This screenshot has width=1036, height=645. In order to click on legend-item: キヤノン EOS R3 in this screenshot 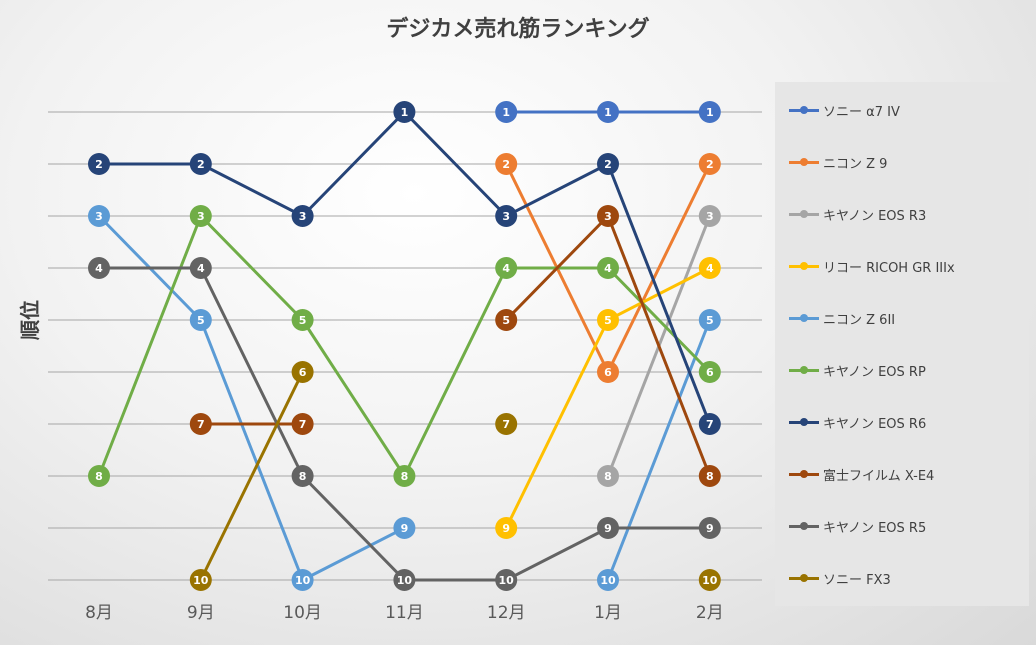, I will do `click(857, 214)`.